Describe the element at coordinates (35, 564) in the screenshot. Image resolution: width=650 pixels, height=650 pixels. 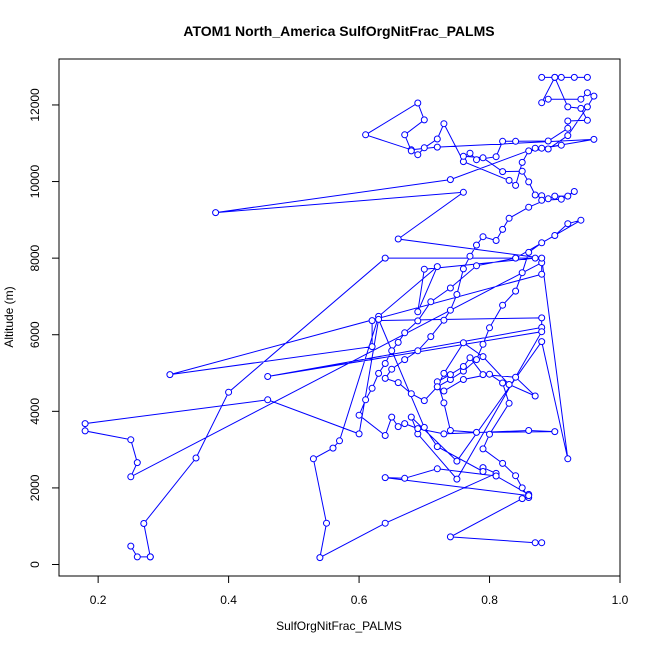
I see `y-tick-label: 0` at that location.